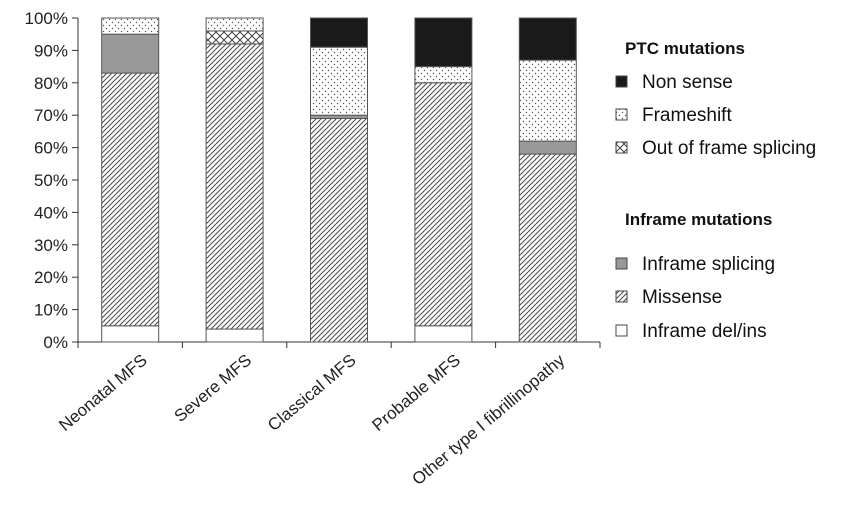 The width and height of the screenshot is (848, 527). What do you see at coordinates (621, 147) in the screenshot?
I see `legend-swatch-out-of-frame-splicing` at bounding box center [621, 147].